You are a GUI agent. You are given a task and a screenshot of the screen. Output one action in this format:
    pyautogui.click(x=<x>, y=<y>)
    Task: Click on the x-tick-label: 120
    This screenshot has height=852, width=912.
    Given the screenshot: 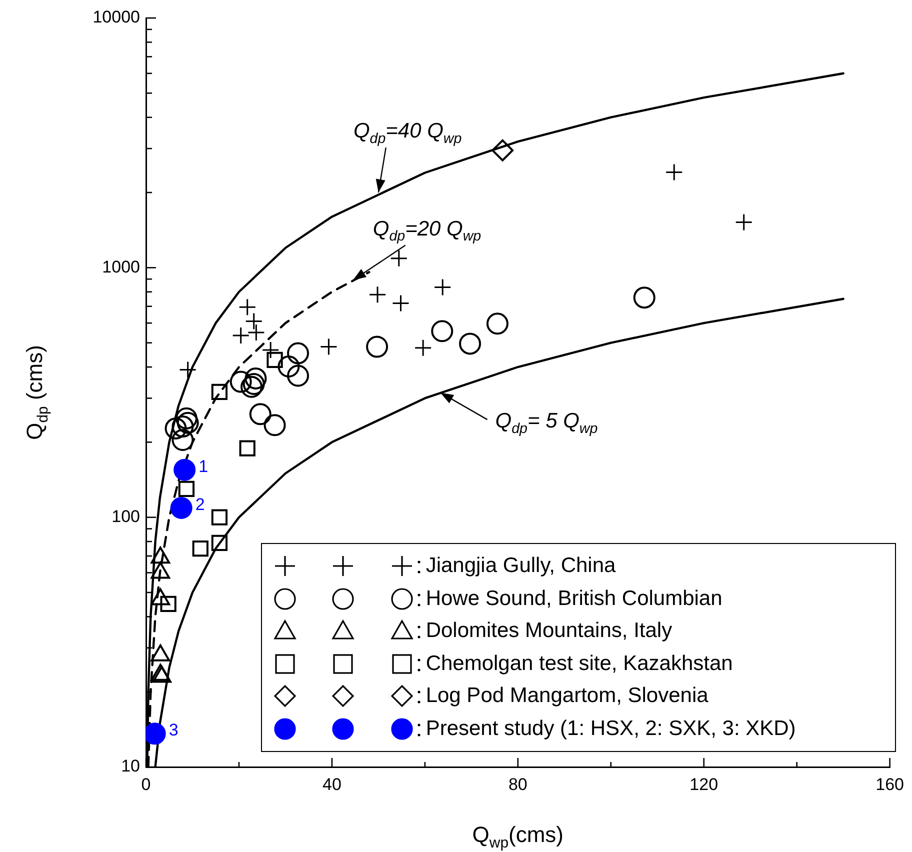 What is the action you would take?
    pyautogui.click(x=704, y=784)
    